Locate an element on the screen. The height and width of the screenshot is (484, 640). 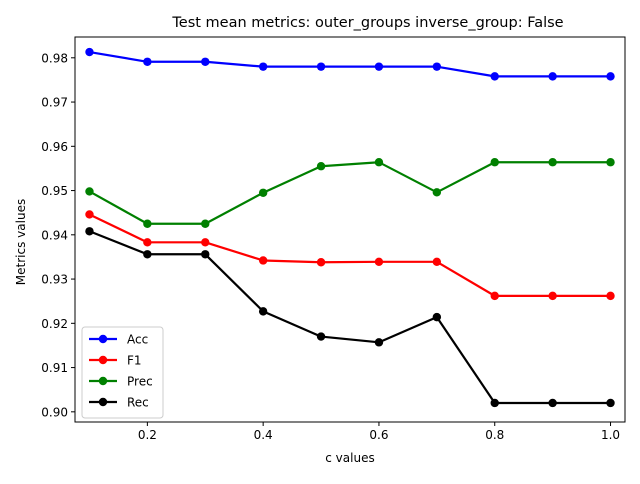
y-tick-label: 0.97 is located at coordinates (54, 103).